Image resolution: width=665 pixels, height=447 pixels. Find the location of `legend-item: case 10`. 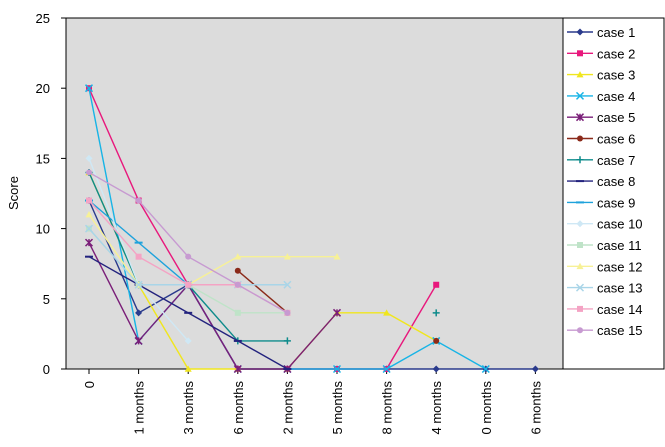

legend-item: case 10 is located at coordinates (605, 224).